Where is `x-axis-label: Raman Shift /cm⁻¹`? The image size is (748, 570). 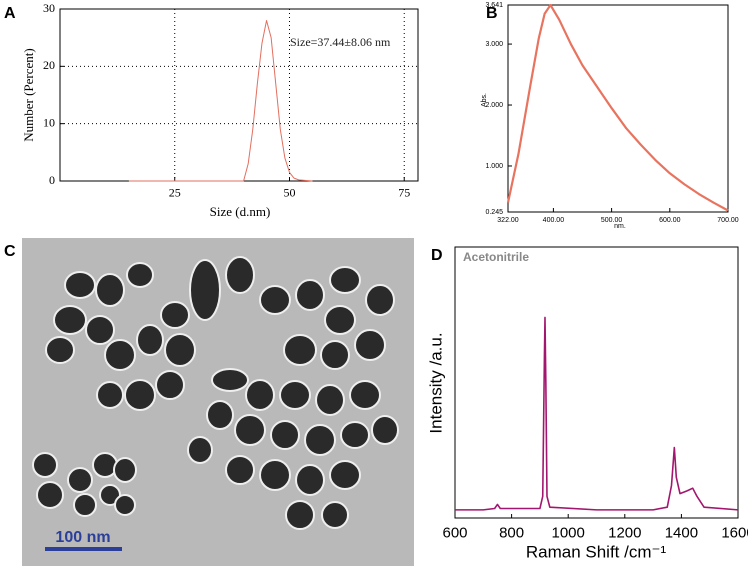
x-axis-label: Raman Shift /cm⁻¹ is located at coordinates (596, 551).